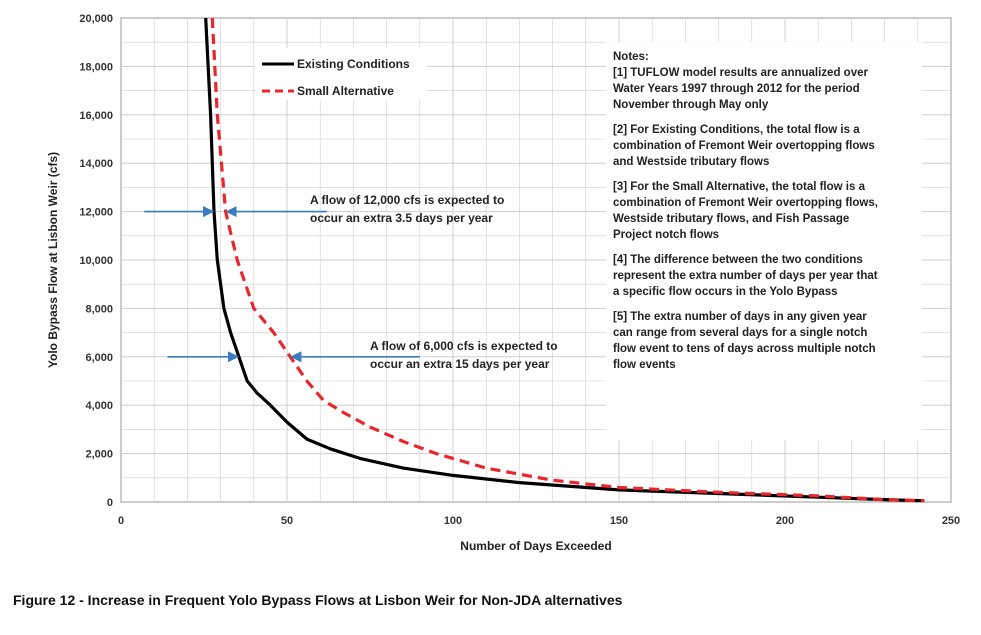  What do you see at coordinates (453, 521) in the screenshot?
I see `x-tick-label: 100` at bounding box center [453, 521].